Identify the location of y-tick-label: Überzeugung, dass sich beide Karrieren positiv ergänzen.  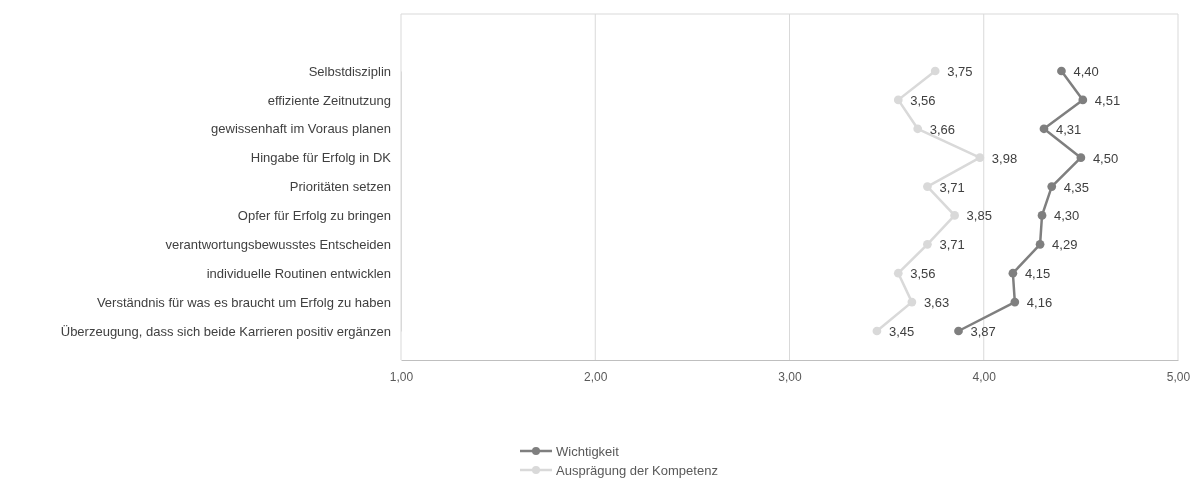
(225, 331).